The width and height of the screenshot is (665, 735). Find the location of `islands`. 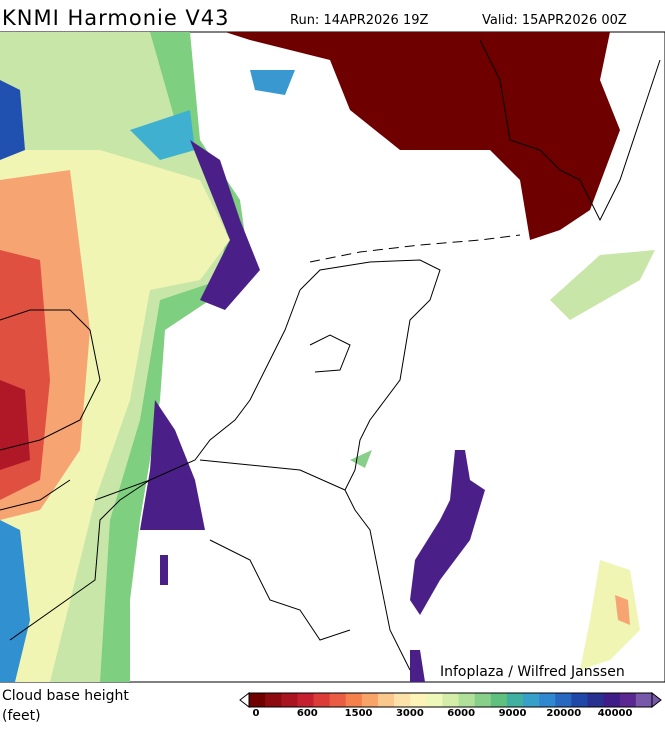

islands is located at coordinates (415, 248).